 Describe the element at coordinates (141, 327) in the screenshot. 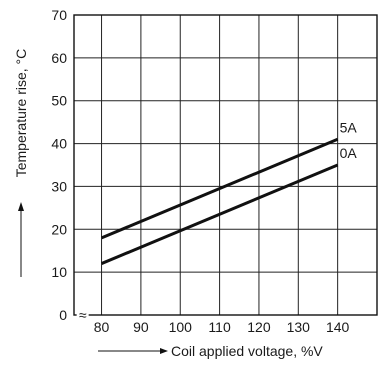

I see `x-tick-label: 90` at that location.